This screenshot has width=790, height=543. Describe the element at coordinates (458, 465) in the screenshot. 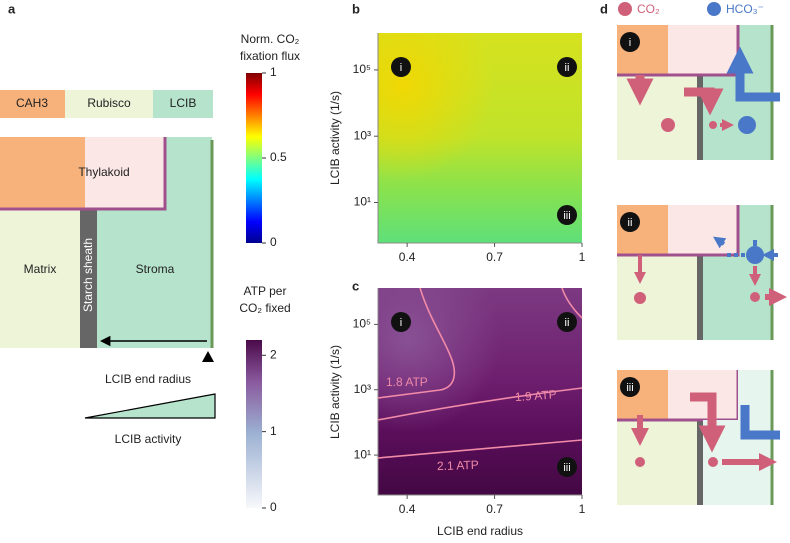

I see `contour-label: 2.1 ATP` at that location.